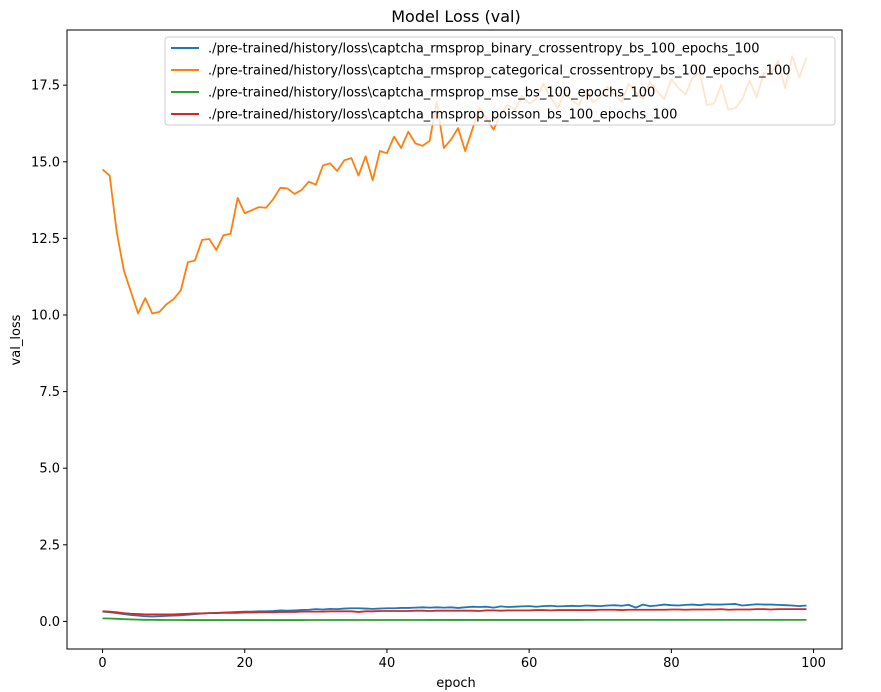 The width and height of the screenshot is (881, 692). Describe the element at coordinates (456, 16) in the screenshot. I see `chart-title: Model Loss (val)` at that location.